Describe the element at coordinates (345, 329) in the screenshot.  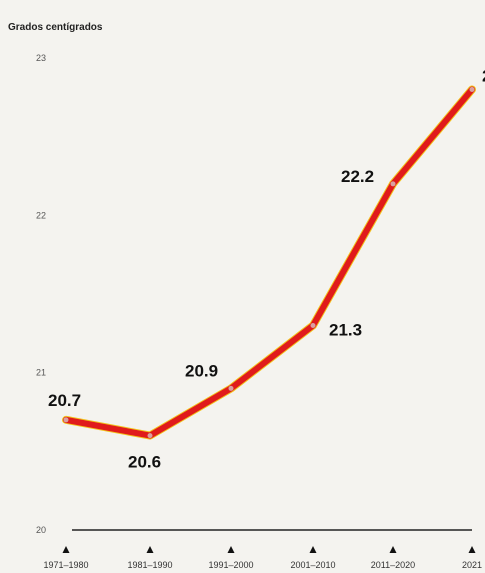
I see `data-label: 21.3` at that location.